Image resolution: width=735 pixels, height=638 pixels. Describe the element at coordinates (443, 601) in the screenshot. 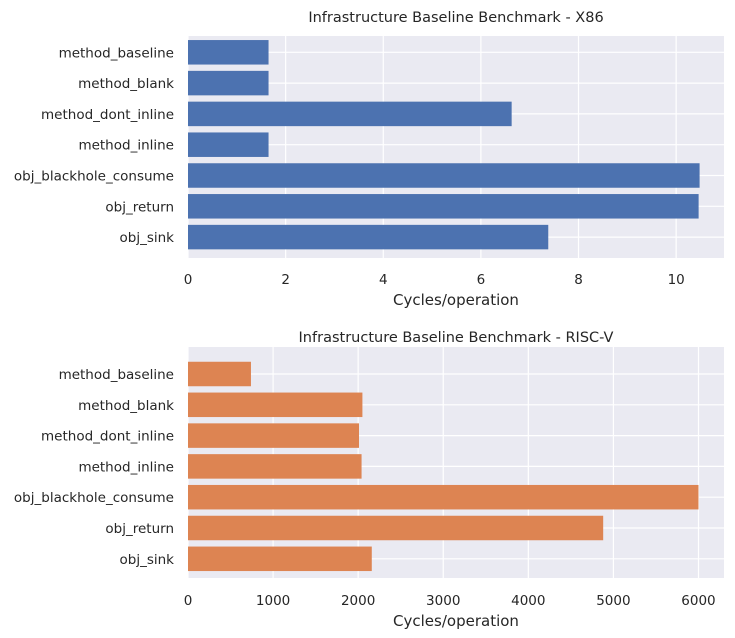

I see `x-tick-label: 3000` at that location.